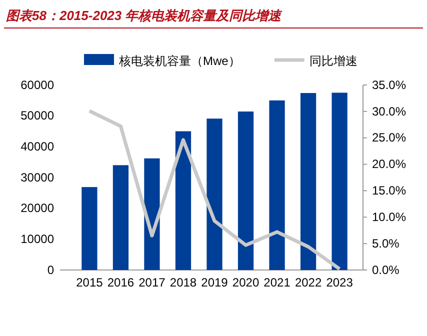 Image resolution: width=427 pixels, height=336 pixels. What do you see at coordinates (37, 147) in the screenshot?
I see `y-tick-label: 40000` at bounding box center [37, 147].